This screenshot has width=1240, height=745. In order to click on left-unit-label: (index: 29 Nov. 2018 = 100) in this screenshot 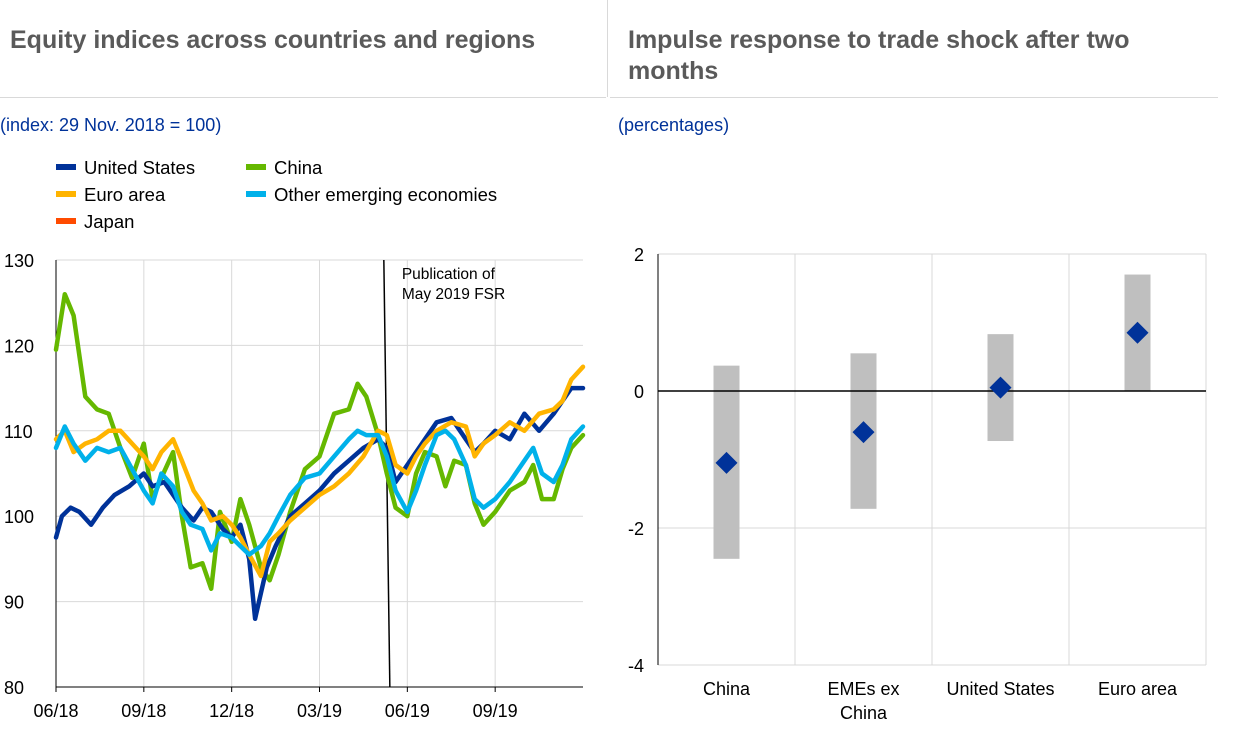, I will do `click(111, 125)`.